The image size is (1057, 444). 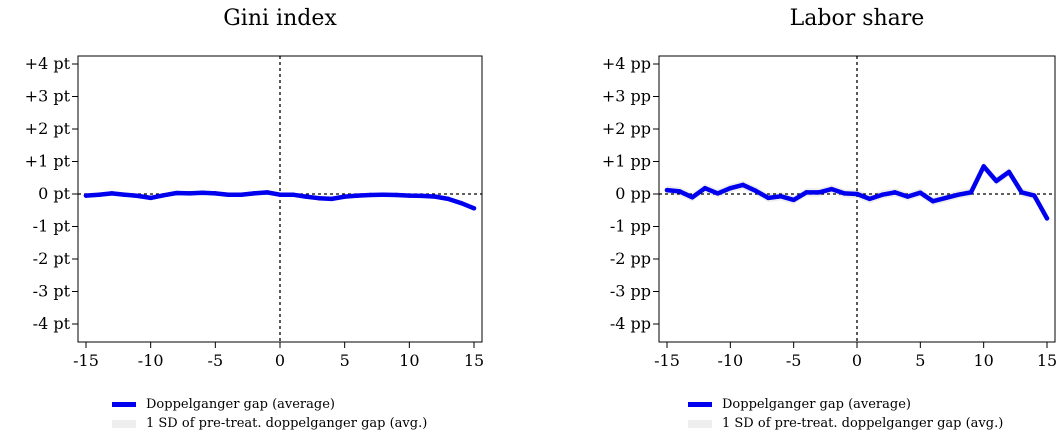 What do you see at coordinates (626, 161) in the screenshot?
I see `y-tick-label: +1 pp` at bounding box center [626, 161].